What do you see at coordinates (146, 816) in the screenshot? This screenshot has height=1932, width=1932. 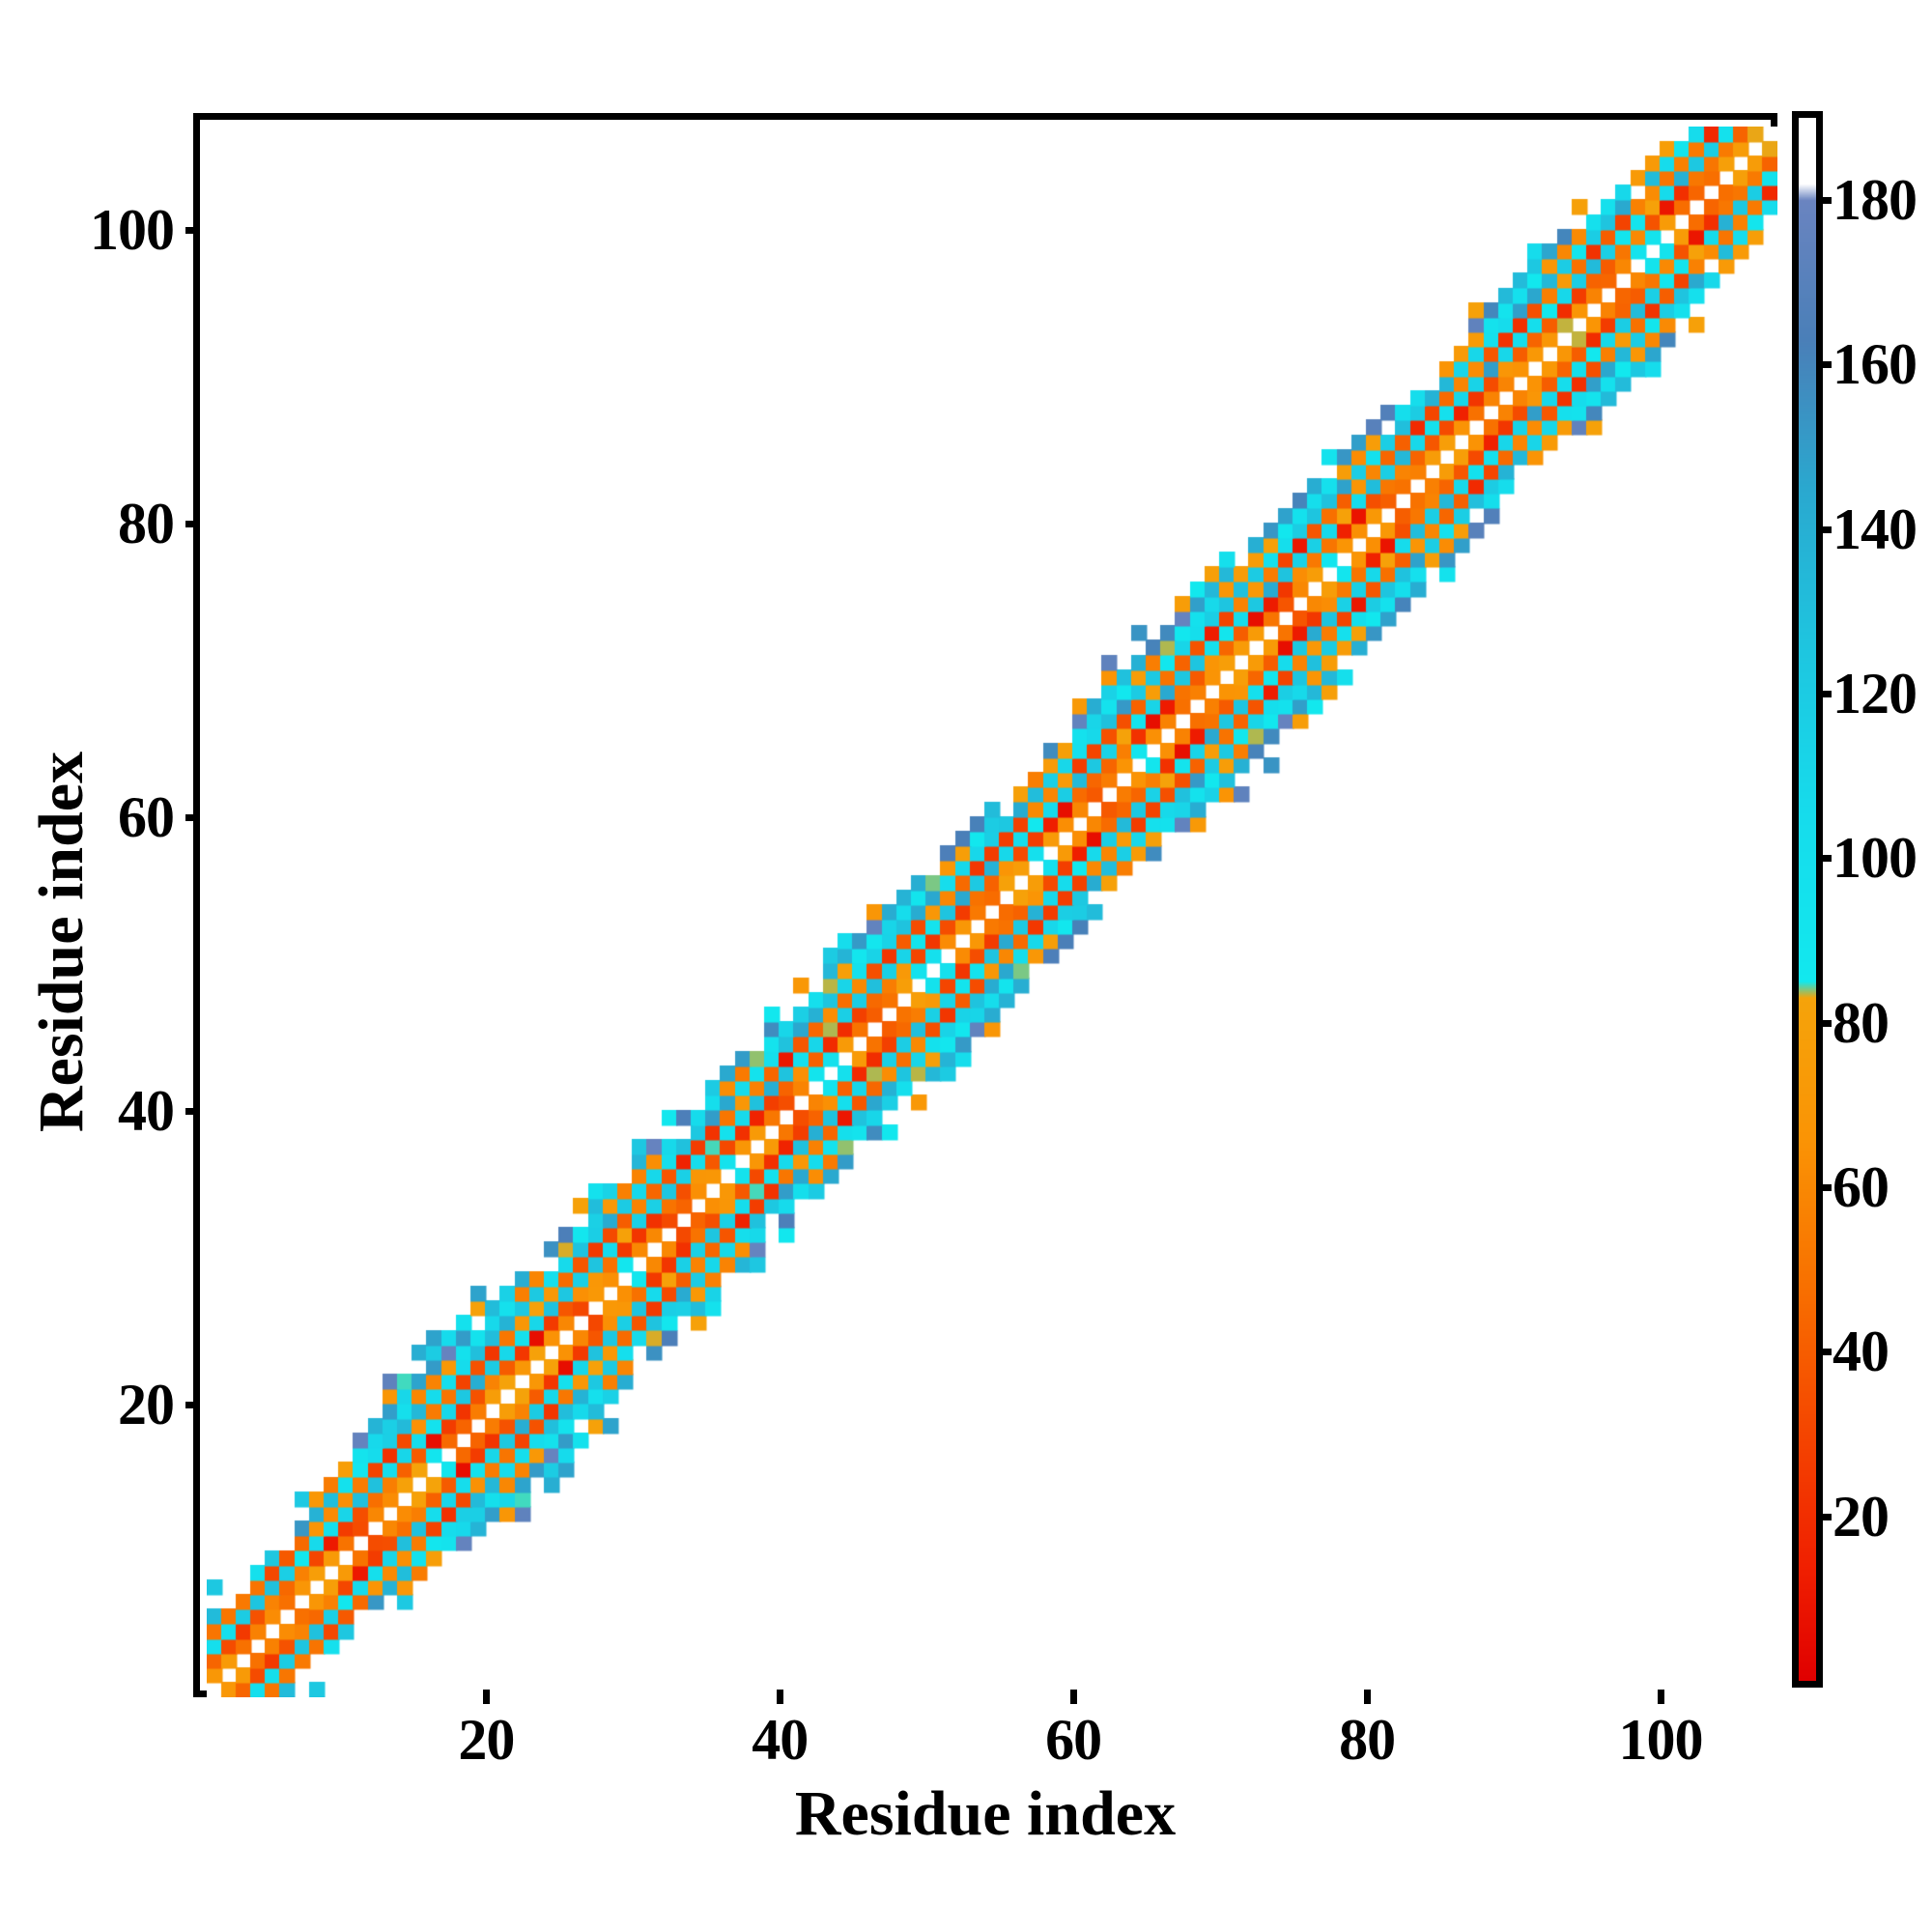 I see `y-tick-label: 60` at bounding box center [146, 816].